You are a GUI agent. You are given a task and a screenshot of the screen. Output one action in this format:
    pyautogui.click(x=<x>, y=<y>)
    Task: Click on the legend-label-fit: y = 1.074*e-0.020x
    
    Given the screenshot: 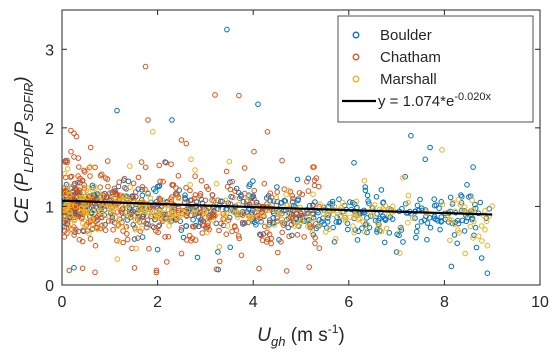 What is the action you would take?
    pyautogui.click(x=435, y=100)
    